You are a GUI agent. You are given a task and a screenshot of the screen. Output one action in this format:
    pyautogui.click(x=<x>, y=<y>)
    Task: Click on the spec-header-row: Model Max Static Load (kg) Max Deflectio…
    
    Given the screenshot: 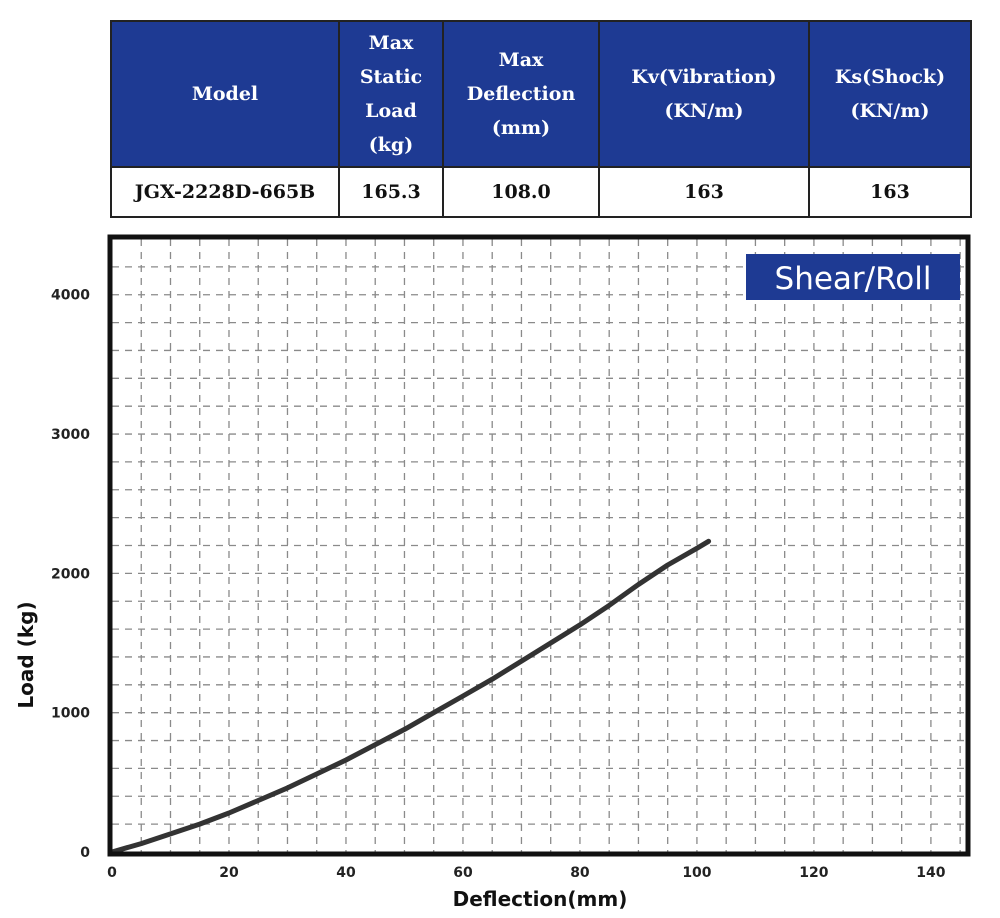 What is the action you would take?
    pyautogui.click(x=541, y=94)
    